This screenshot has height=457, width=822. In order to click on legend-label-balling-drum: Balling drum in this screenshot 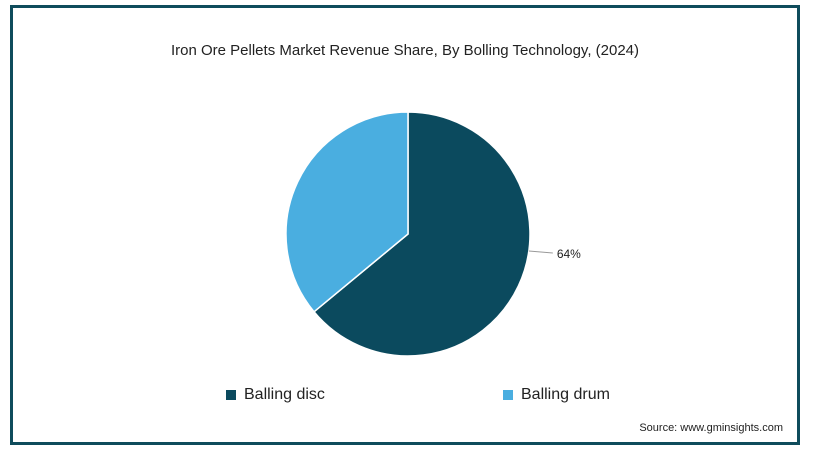, I will do `click(565, 394)`.